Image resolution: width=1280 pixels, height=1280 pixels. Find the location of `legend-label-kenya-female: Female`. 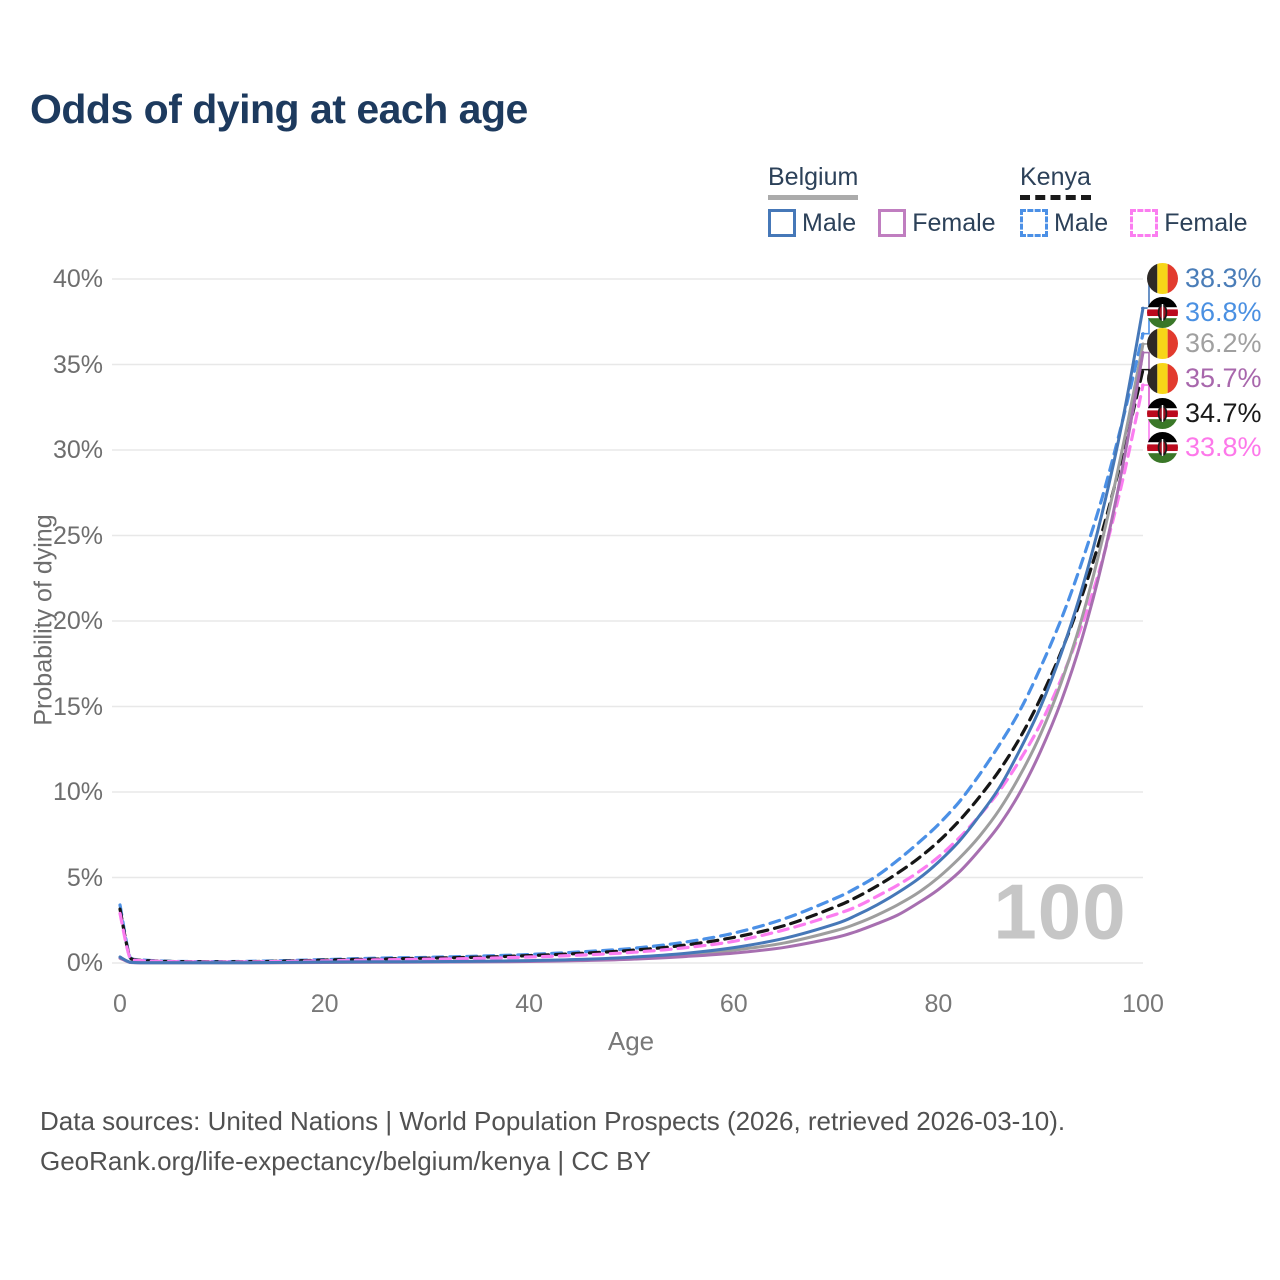

legend-label-kenya-female: Female is located at coordinates (1206, 223).